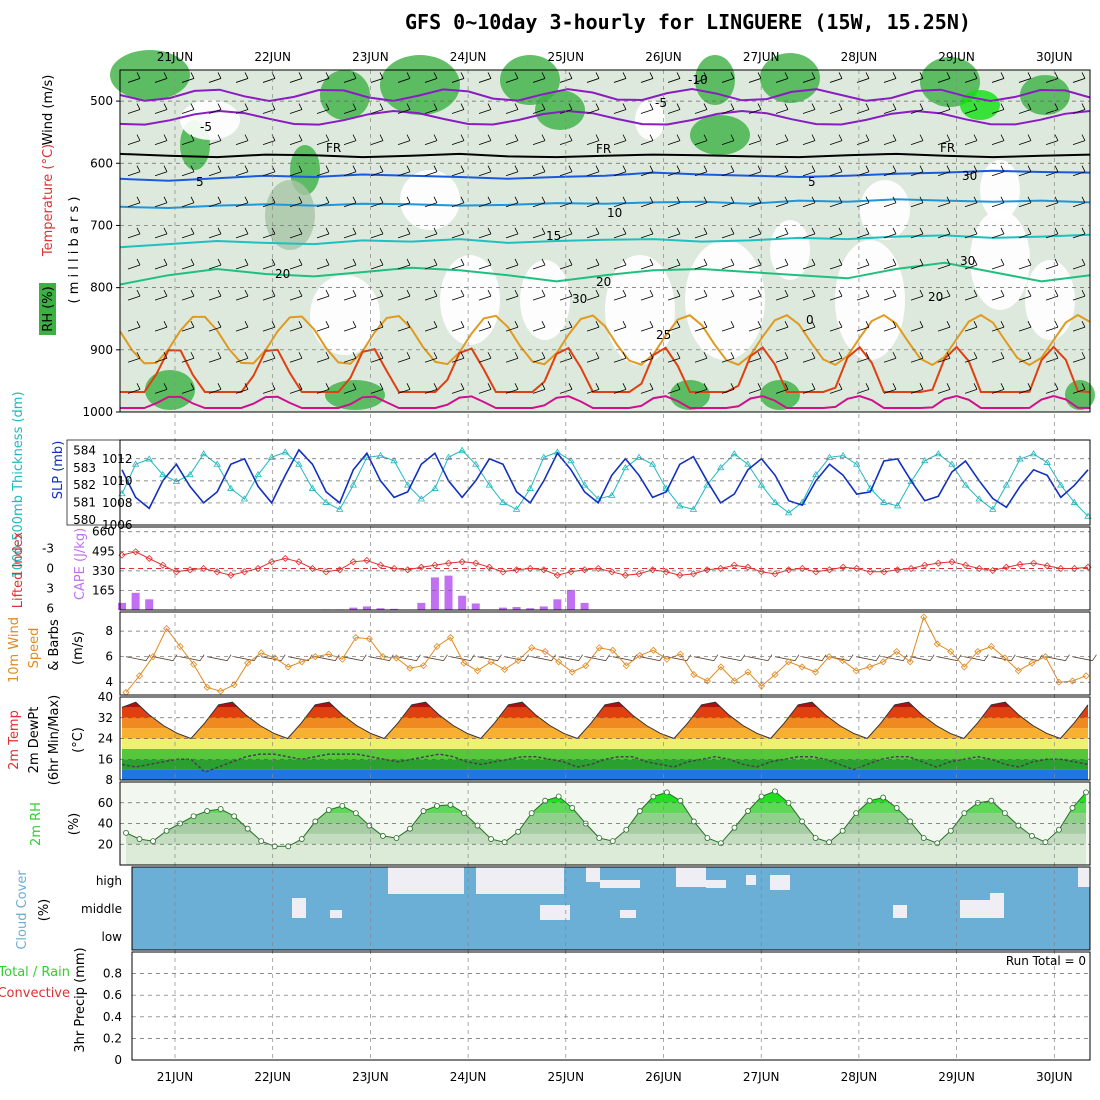 This screenshot has height=1100, width=1100. What do you see at coordinates (605, 117) in the screenshot?
I see `temp-contour-minus5` at bounding box center [605, 117].